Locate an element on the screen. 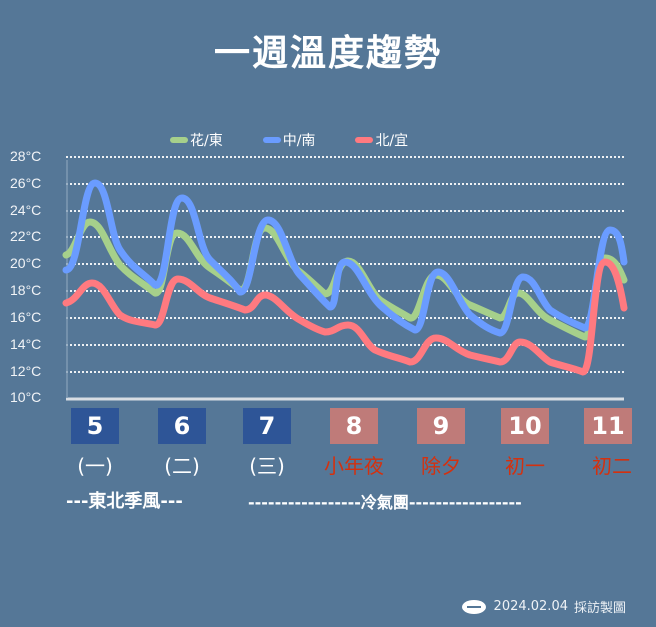 The height and width of the screenshot is (627, 656). y-tick-label: 28°C is located at coordinates (26, 156).